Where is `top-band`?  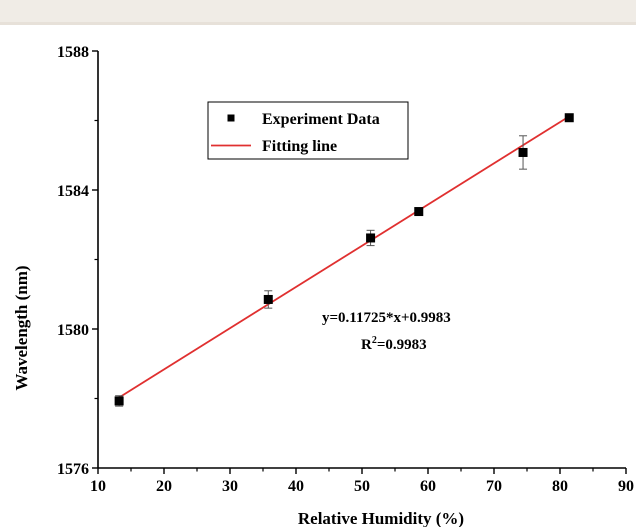
top-band is located at coordinates (318, 12).